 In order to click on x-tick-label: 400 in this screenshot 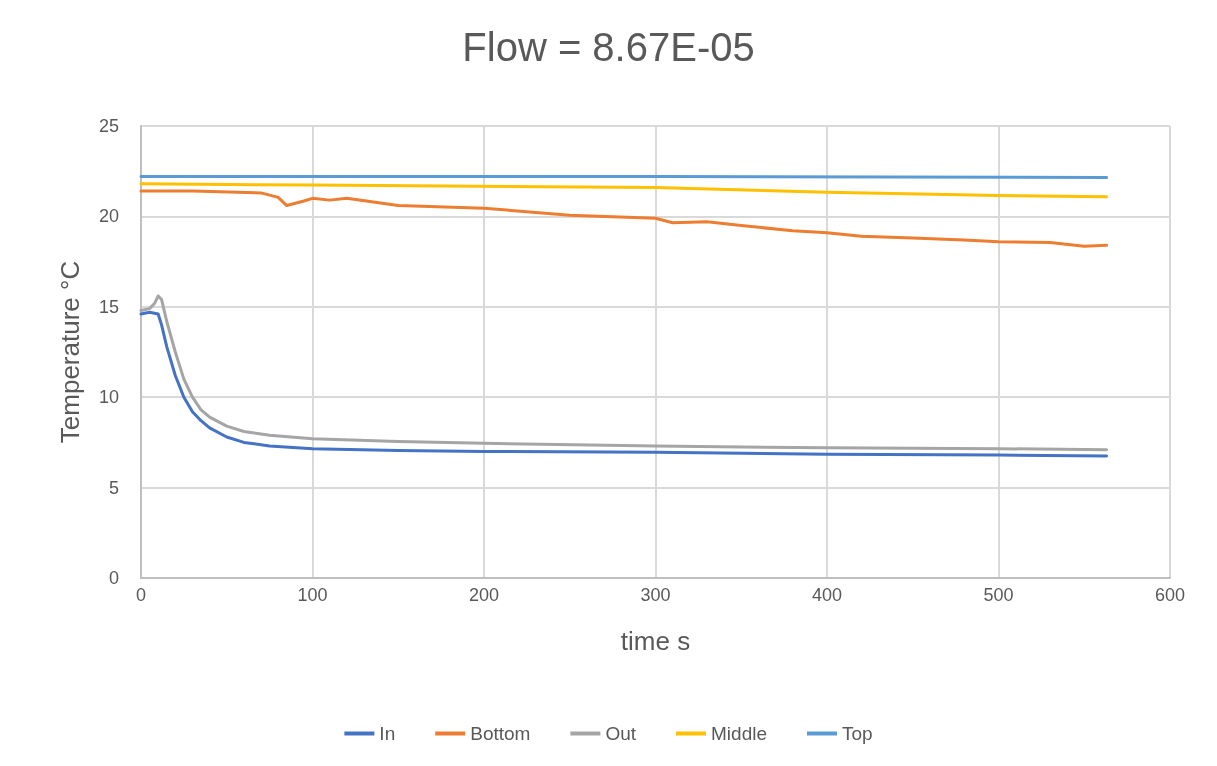, I will do `click(827, 595)`.